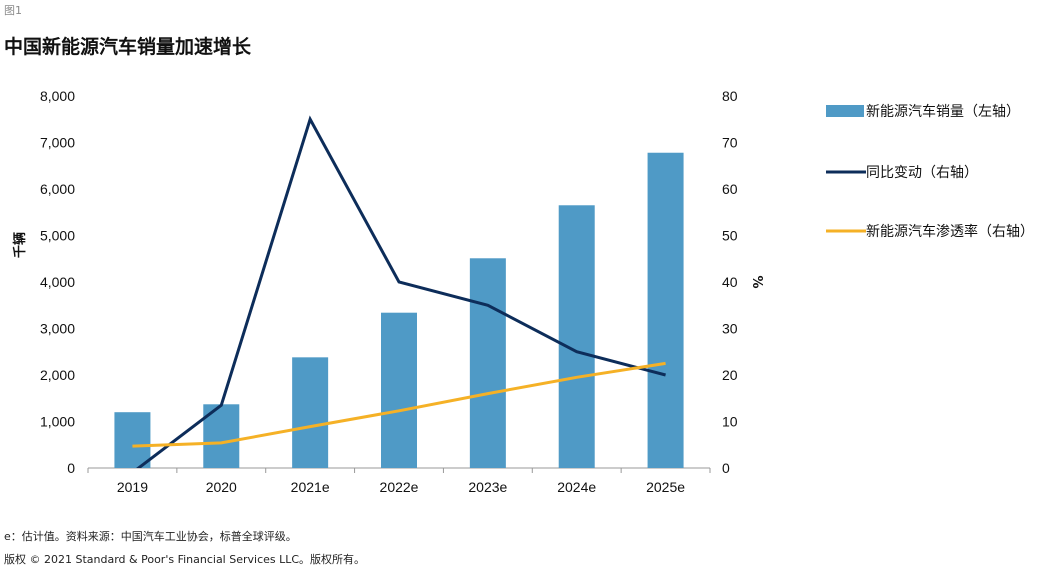  I want to click on y-left-tick-label: 4,000, so click(57, 282).